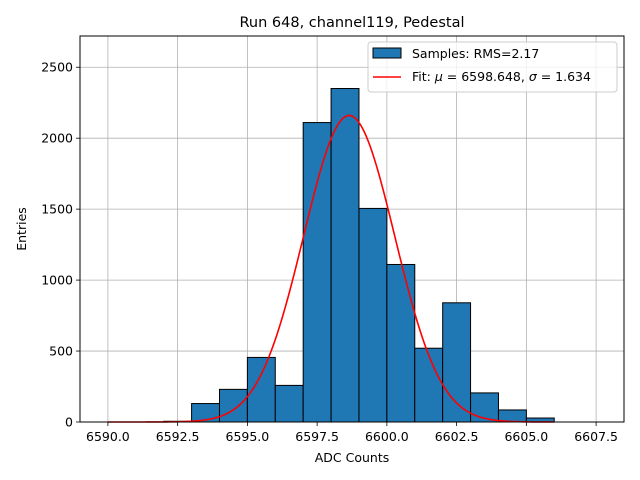 The image size is (640, 480). What do you see at coordinates (248, 436) in the screenshot?
I see `x-tick-label: 6595.0` at bounding box center [248, 436].